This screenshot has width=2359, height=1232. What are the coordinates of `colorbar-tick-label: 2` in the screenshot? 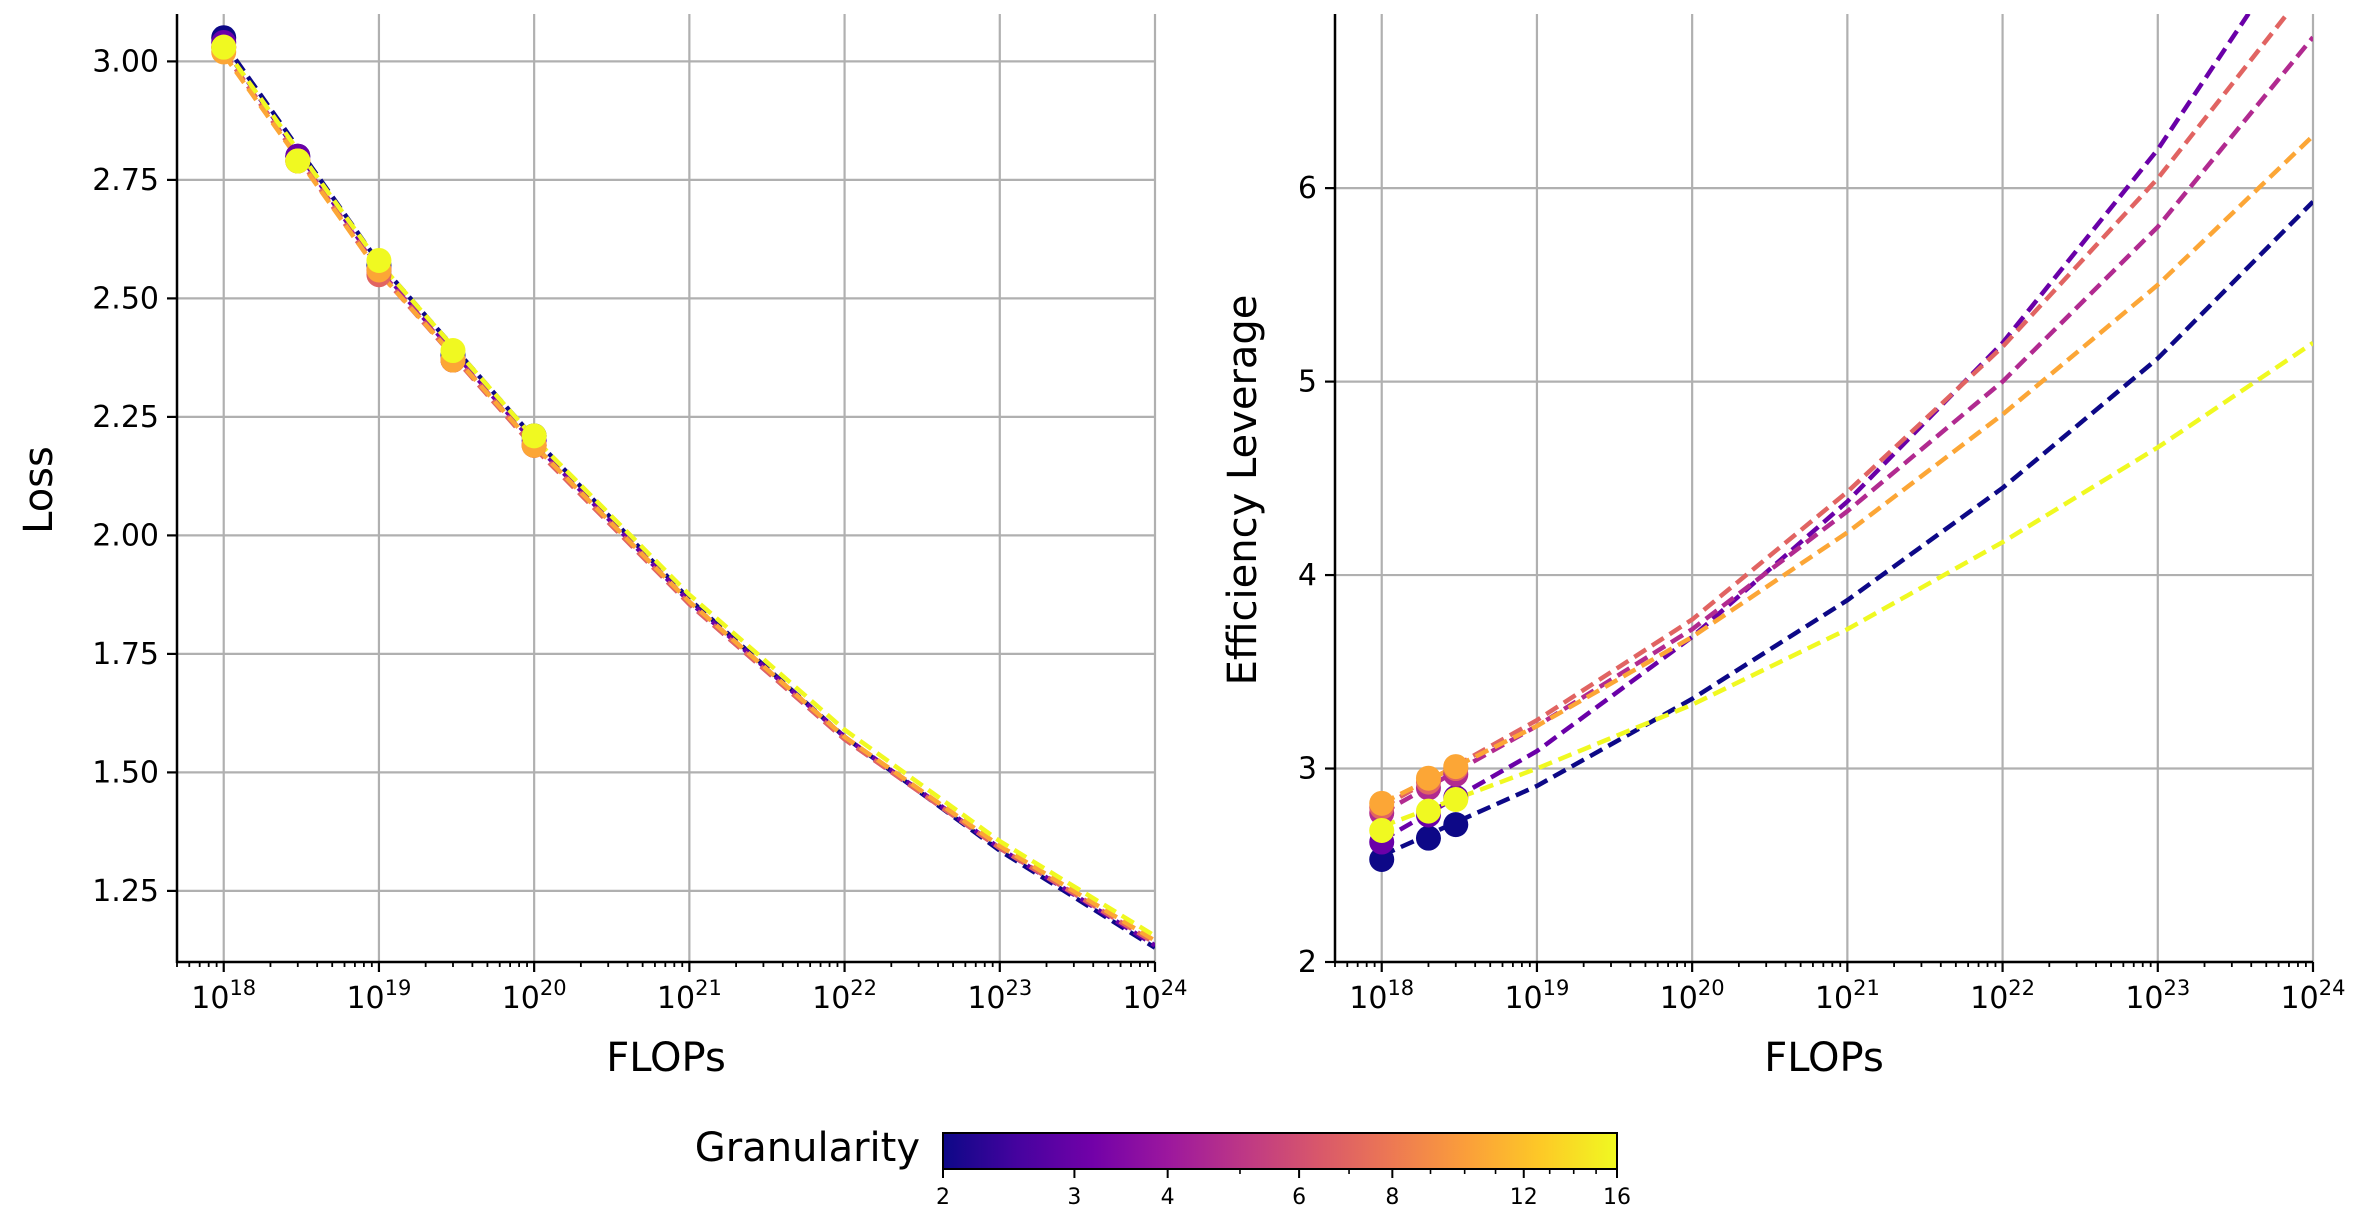 It's located at (943, 1197).